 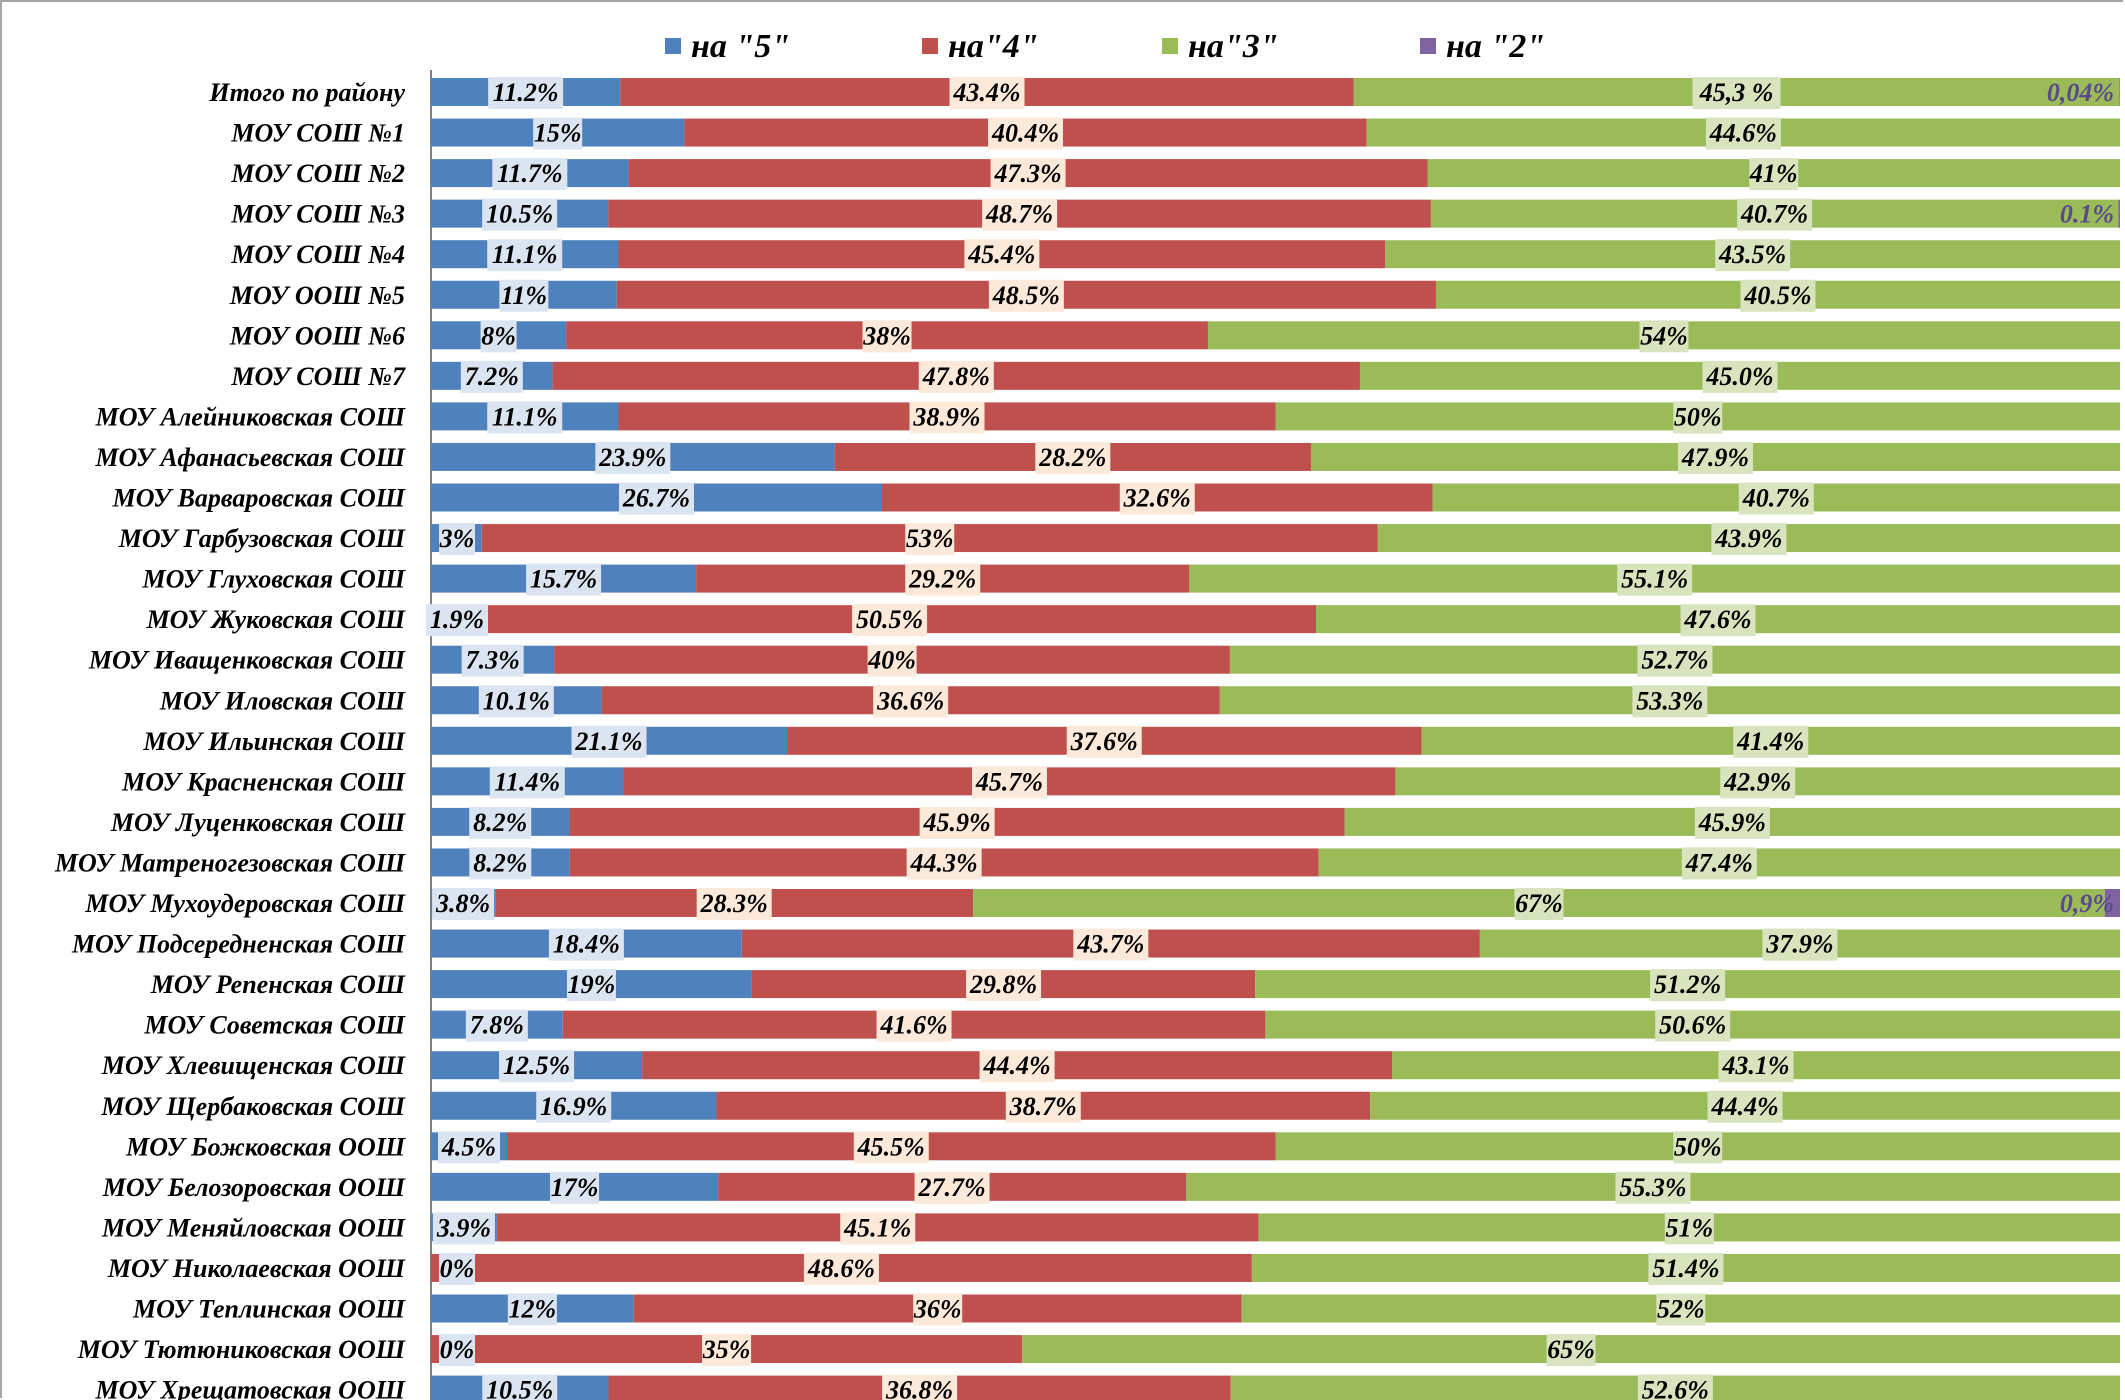 I want to click on category-label: МОУ Матреногезовская СОШ, so click(x=230, y=862).